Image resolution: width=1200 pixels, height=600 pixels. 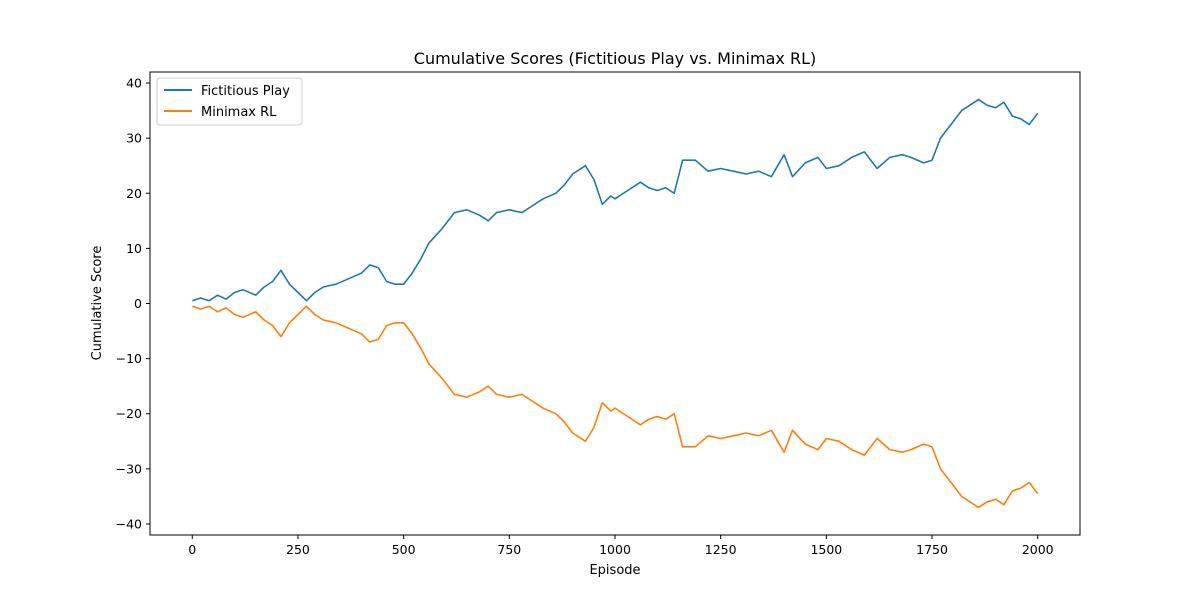 I want to click on x-axis-ticks: 0 250 500 750 1000 1250 1500 1750 2000, so click(x=621, y=546).